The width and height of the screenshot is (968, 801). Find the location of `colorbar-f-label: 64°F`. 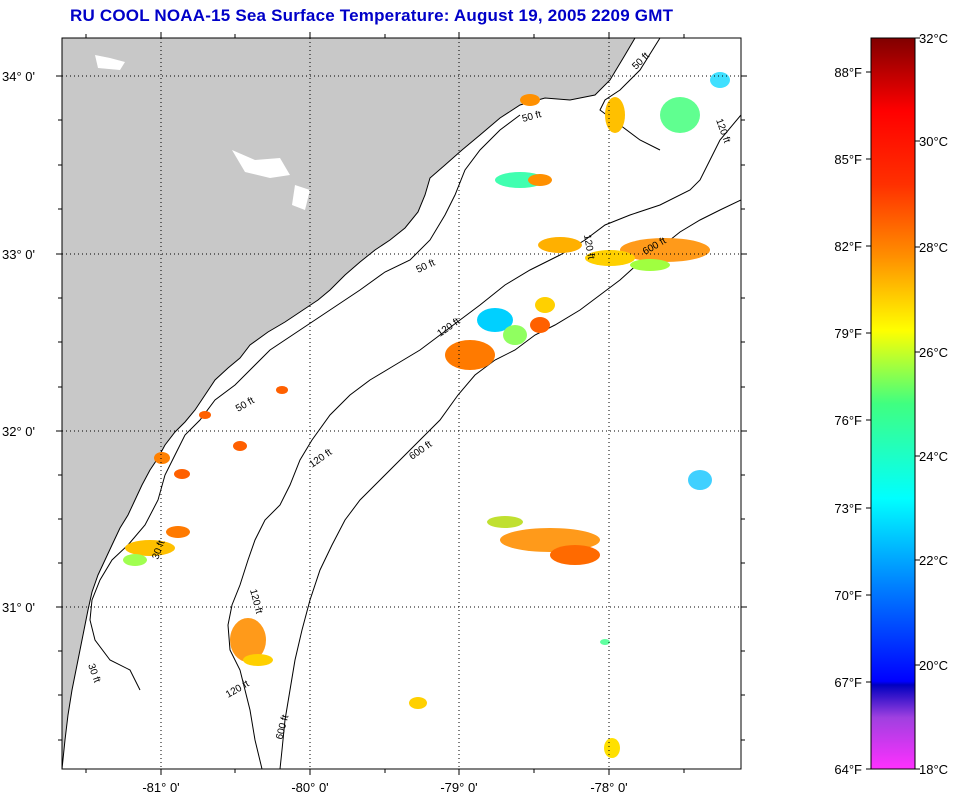

colorbar-f-label: 64°F is located at coordinates (848, 769).